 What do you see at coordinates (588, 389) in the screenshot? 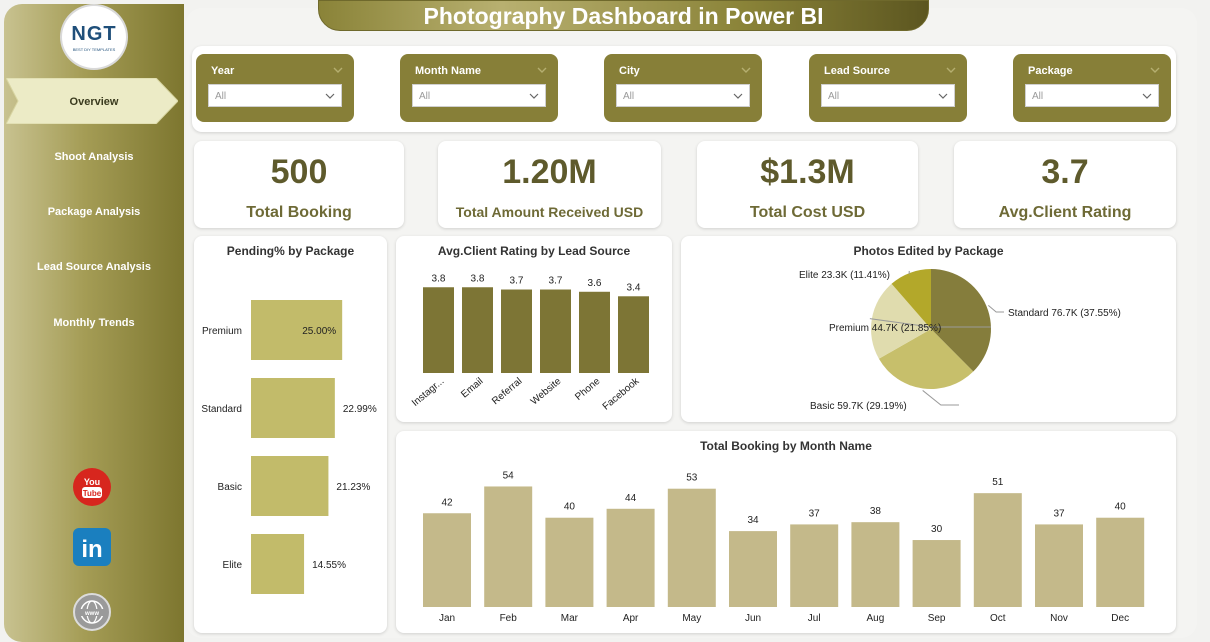
I see `category-label: Phone` at bounding box center [588, 389].